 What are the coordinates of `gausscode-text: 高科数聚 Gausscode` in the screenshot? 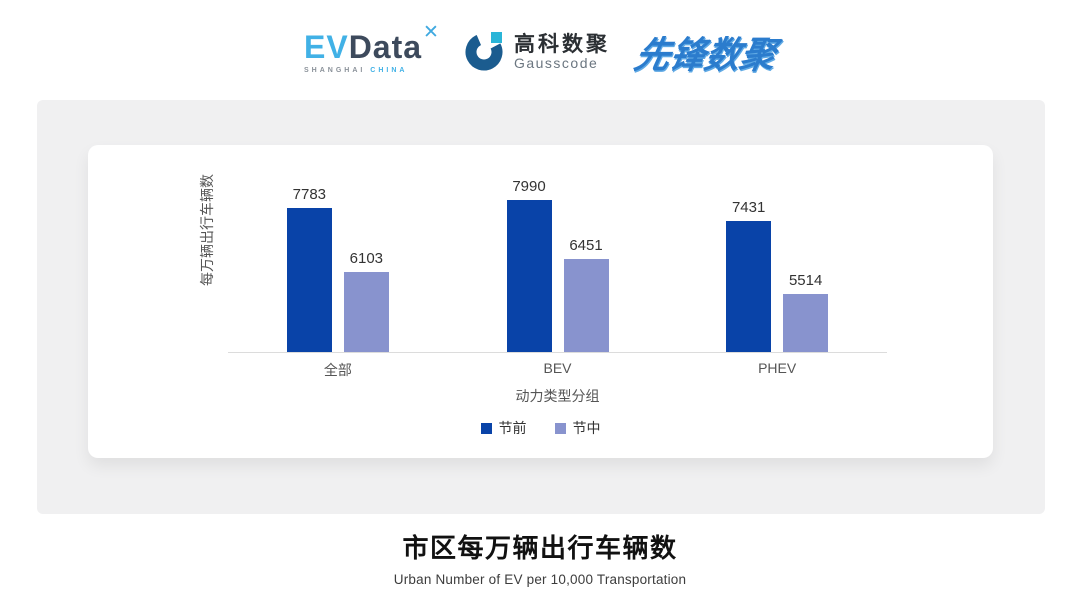 It's located at (561, 51).